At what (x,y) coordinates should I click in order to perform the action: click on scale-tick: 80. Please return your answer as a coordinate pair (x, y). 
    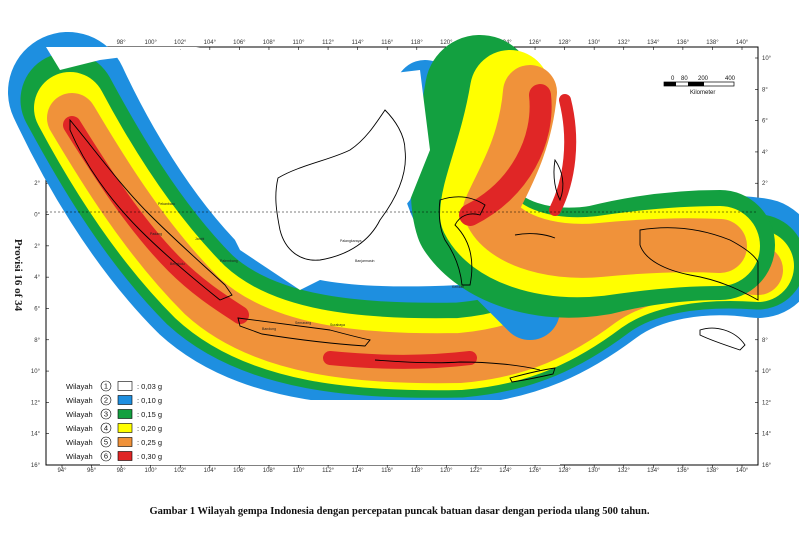
    Looking at the image, I should click on (684, 79).